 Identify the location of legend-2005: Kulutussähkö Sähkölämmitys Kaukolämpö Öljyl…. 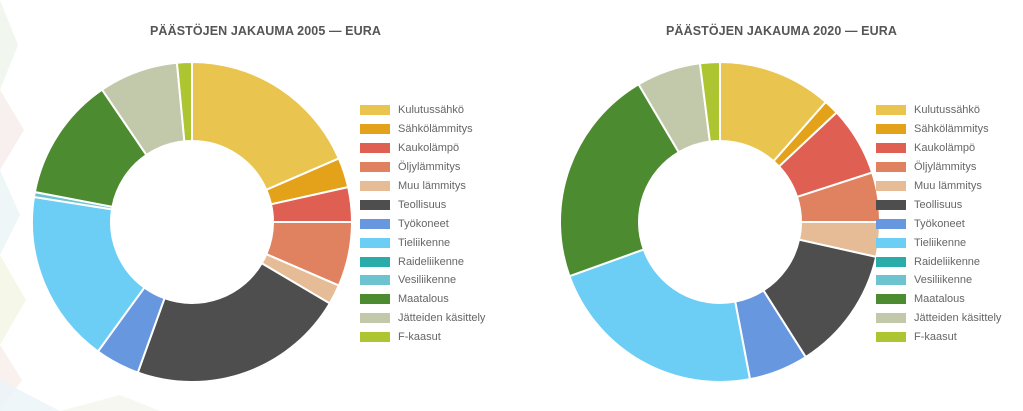
(422, 224).